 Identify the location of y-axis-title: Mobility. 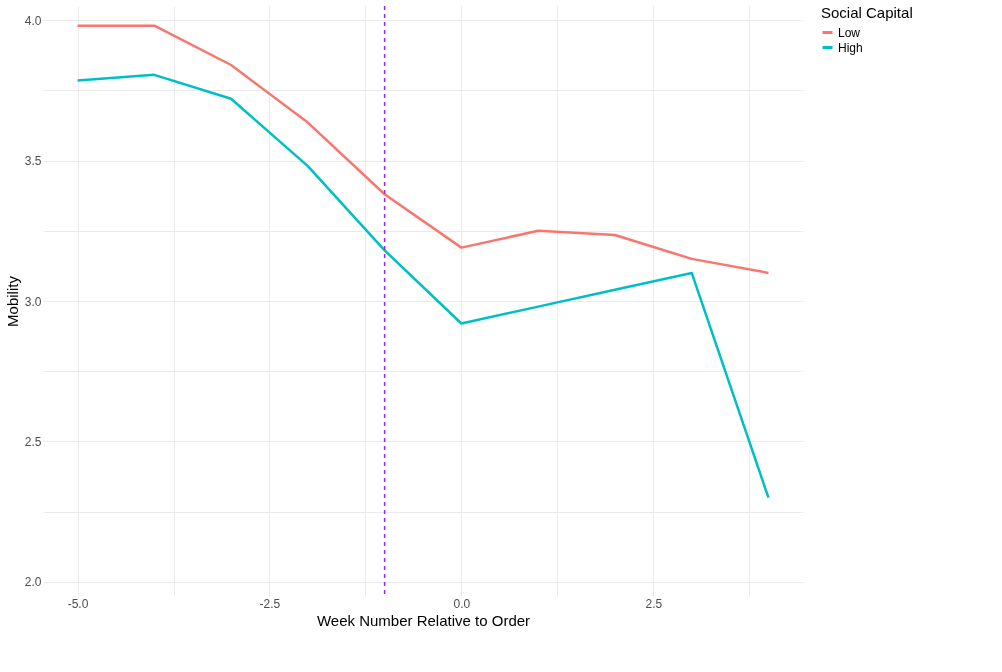
(12, 301).